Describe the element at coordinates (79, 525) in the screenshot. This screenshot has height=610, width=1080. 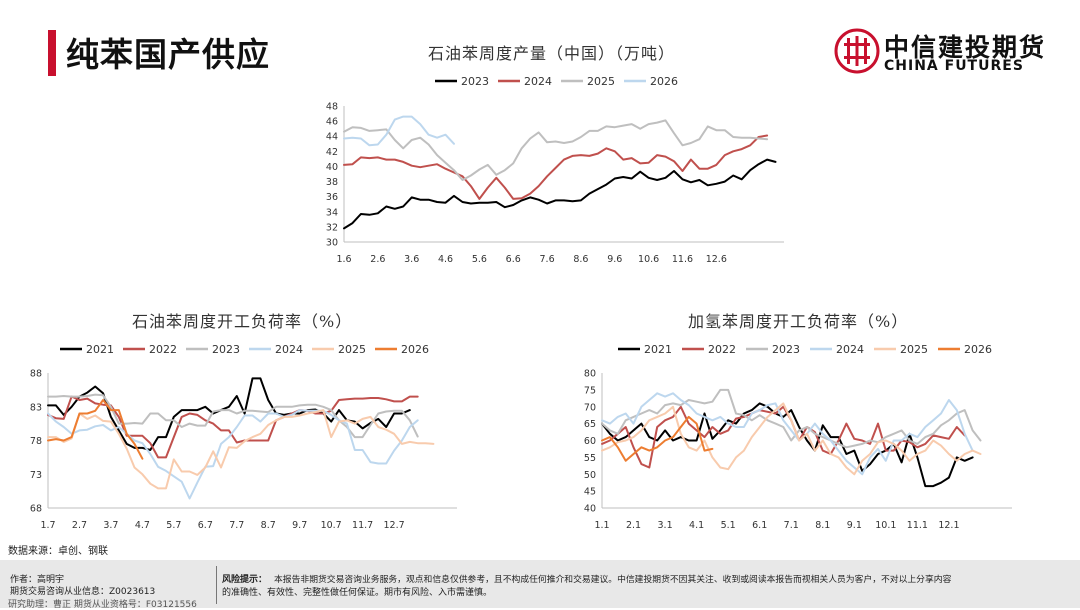
I see `x-tick-label: 2.7` at that location.